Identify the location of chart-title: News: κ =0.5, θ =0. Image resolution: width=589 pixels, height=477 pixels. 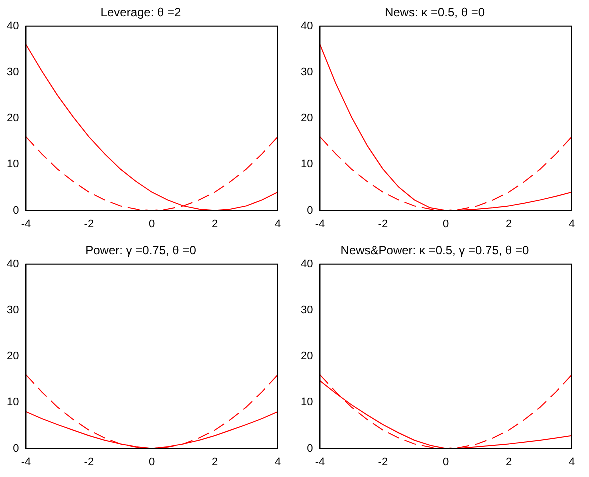
(435, 13).